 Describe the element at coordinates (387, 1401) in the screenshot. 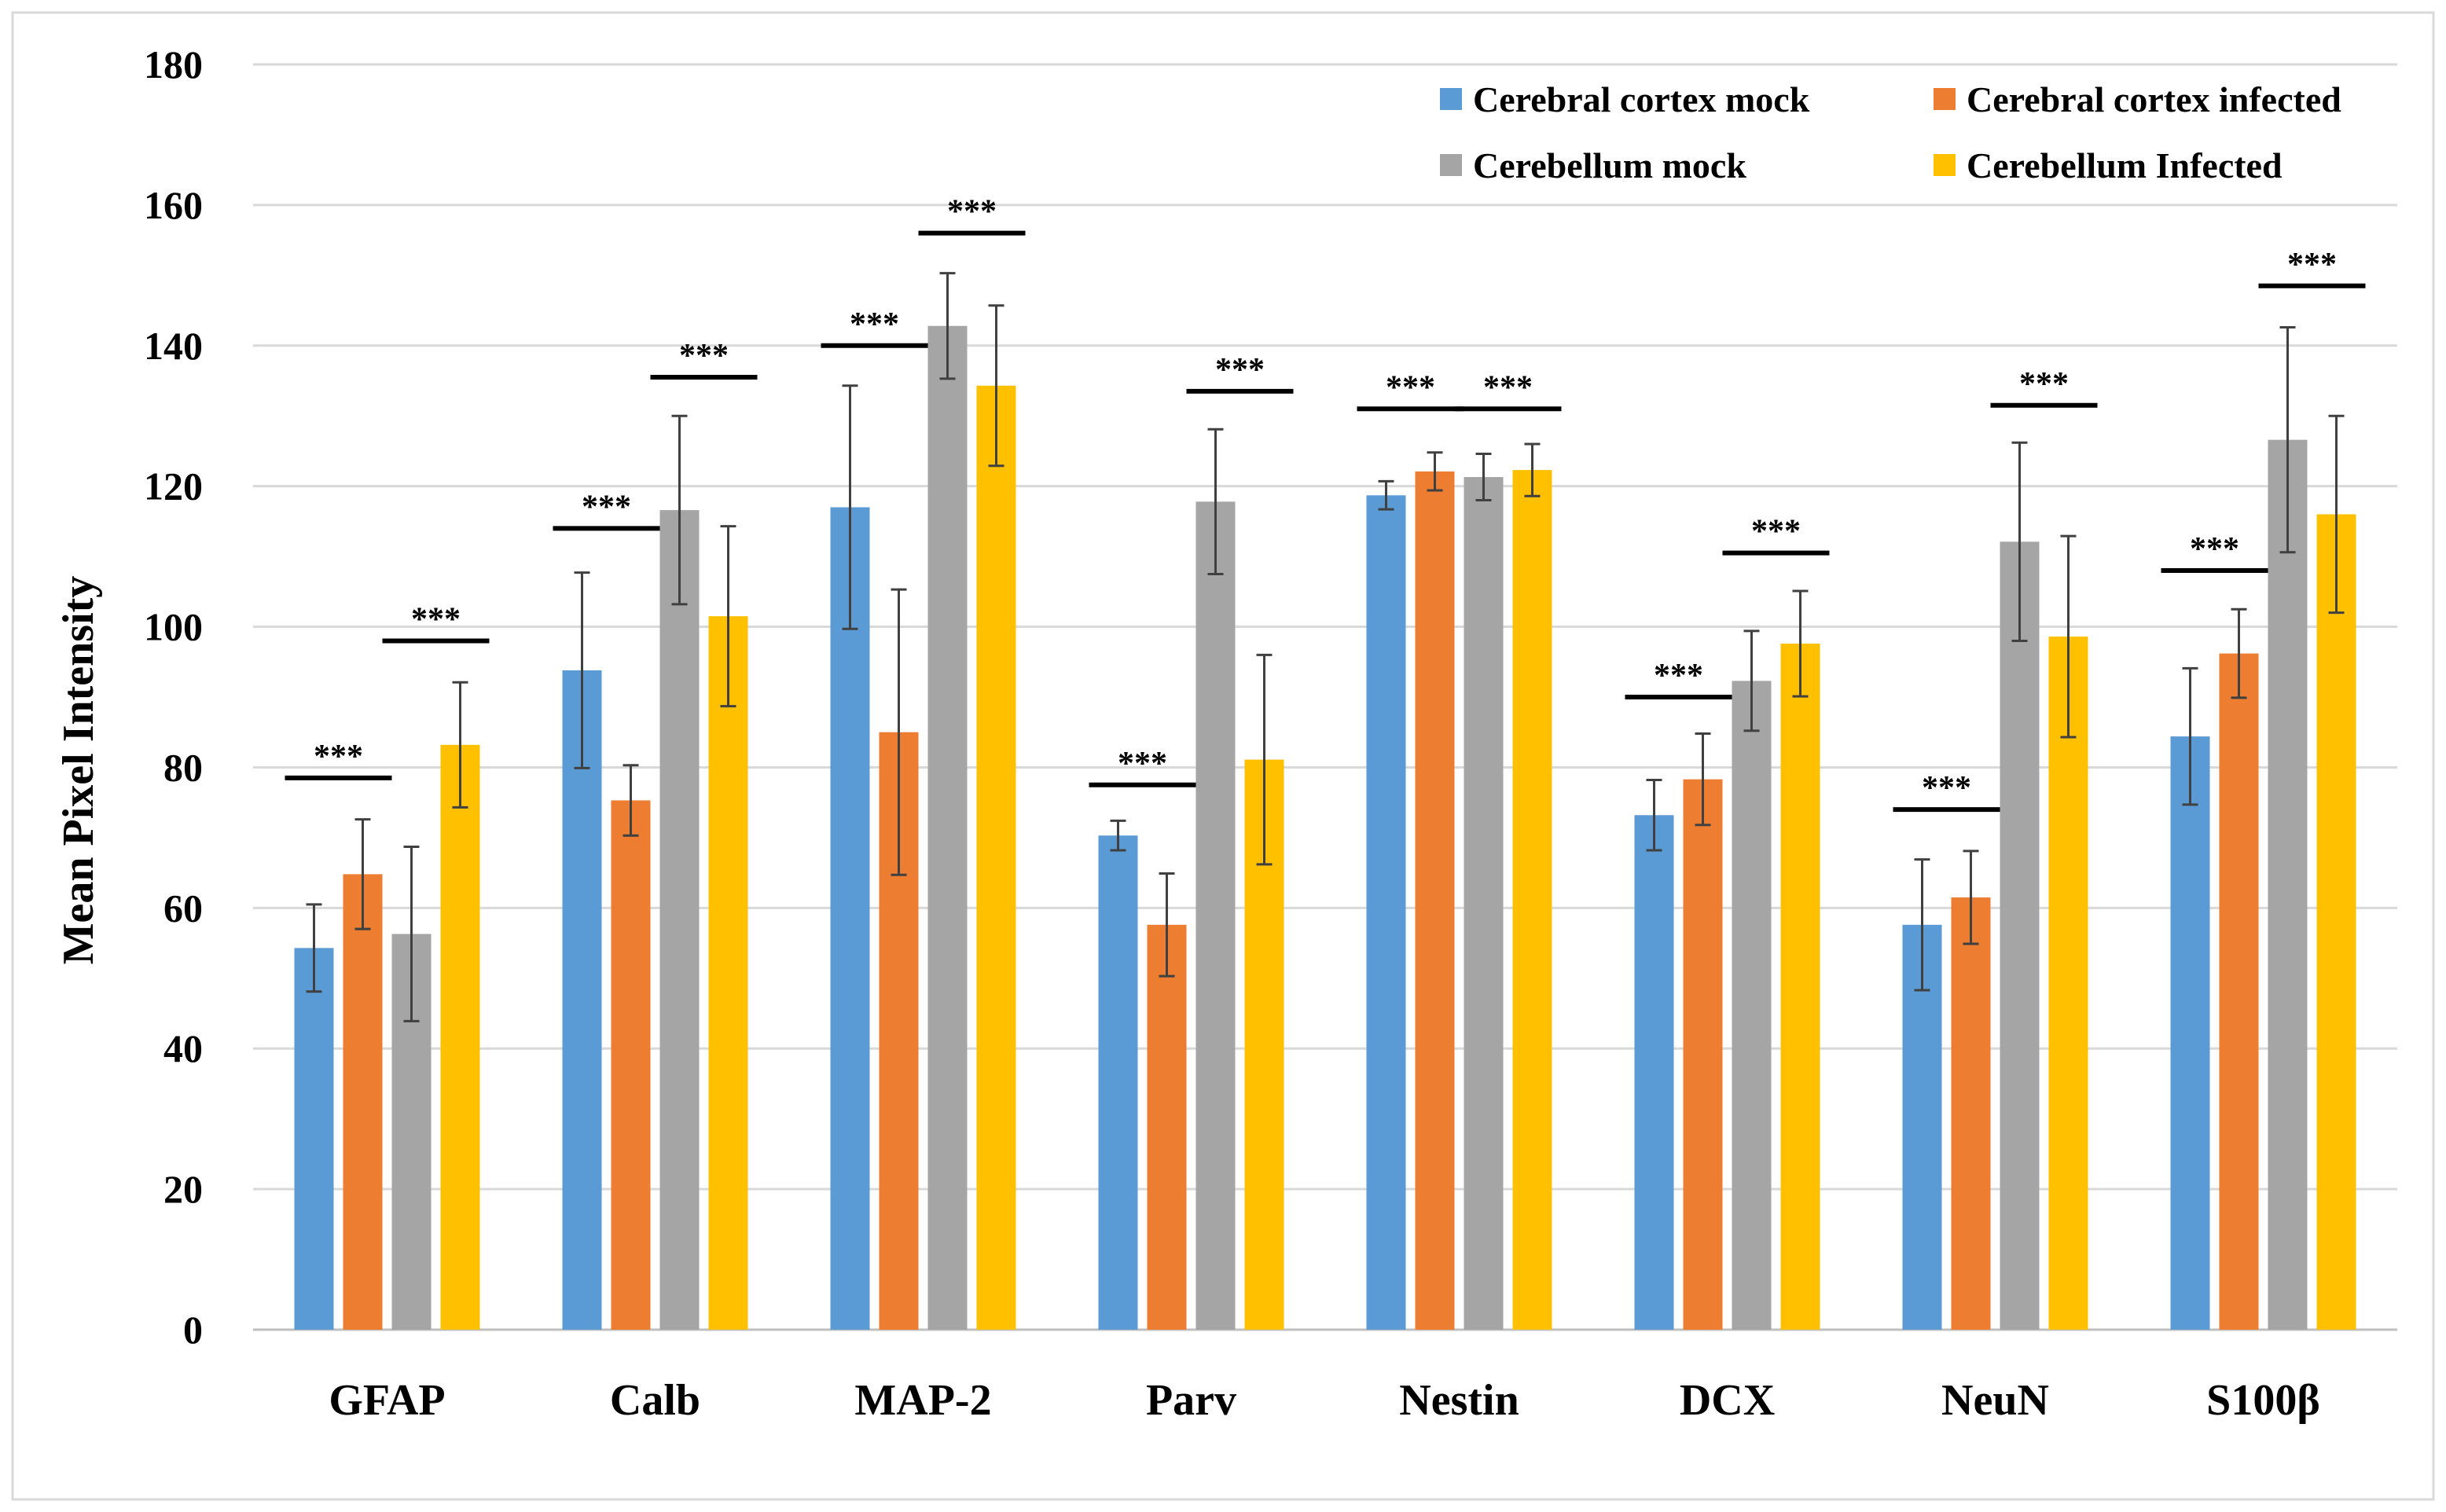

I see `x-tick-label: GFAP` at that location.